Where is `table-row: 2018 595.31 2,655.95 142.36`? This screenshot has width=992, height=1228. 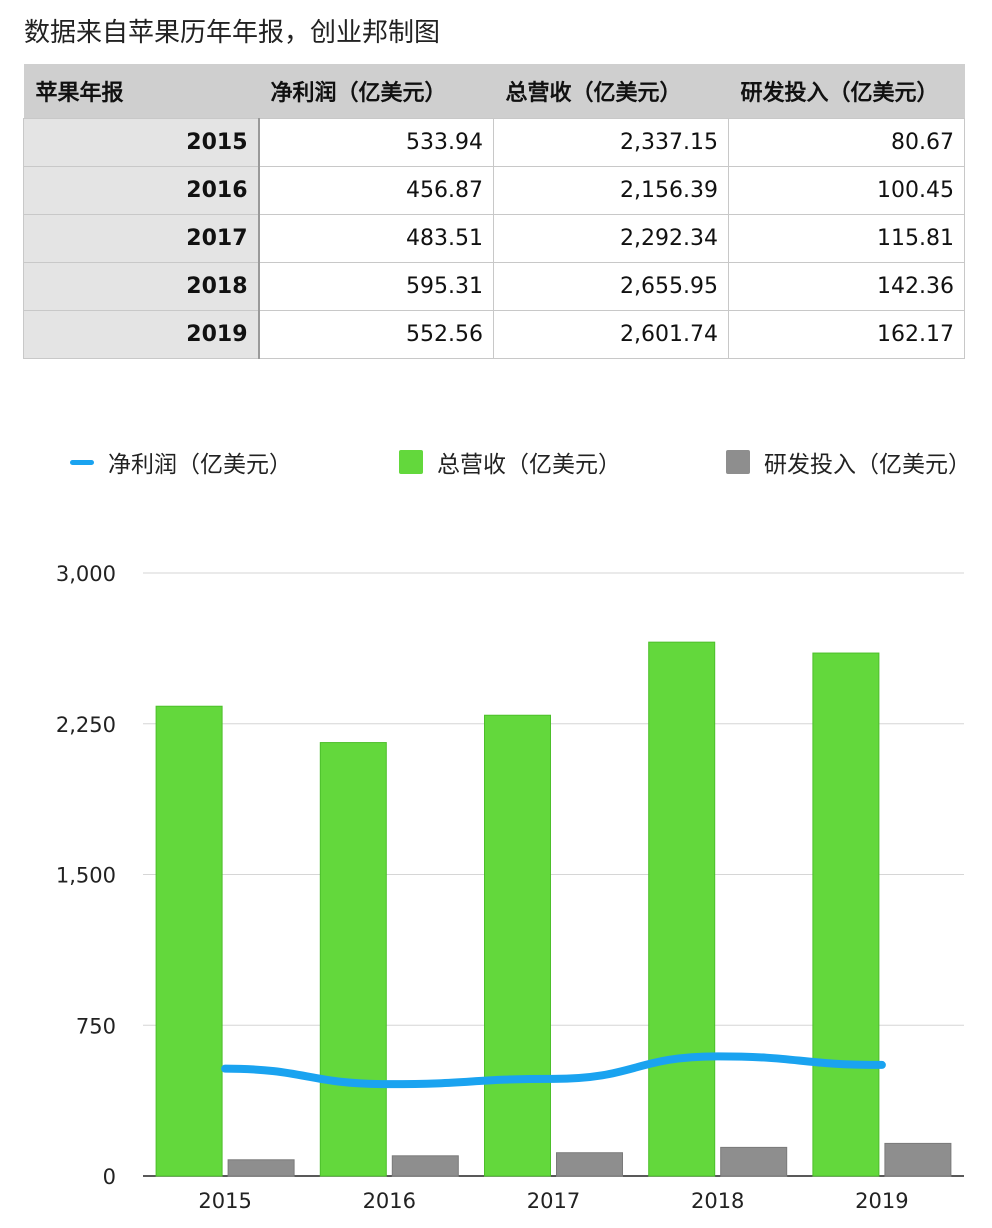
table-row: 2018 595.31 2,655.95 142.36 is located at coordinates (494, 286).